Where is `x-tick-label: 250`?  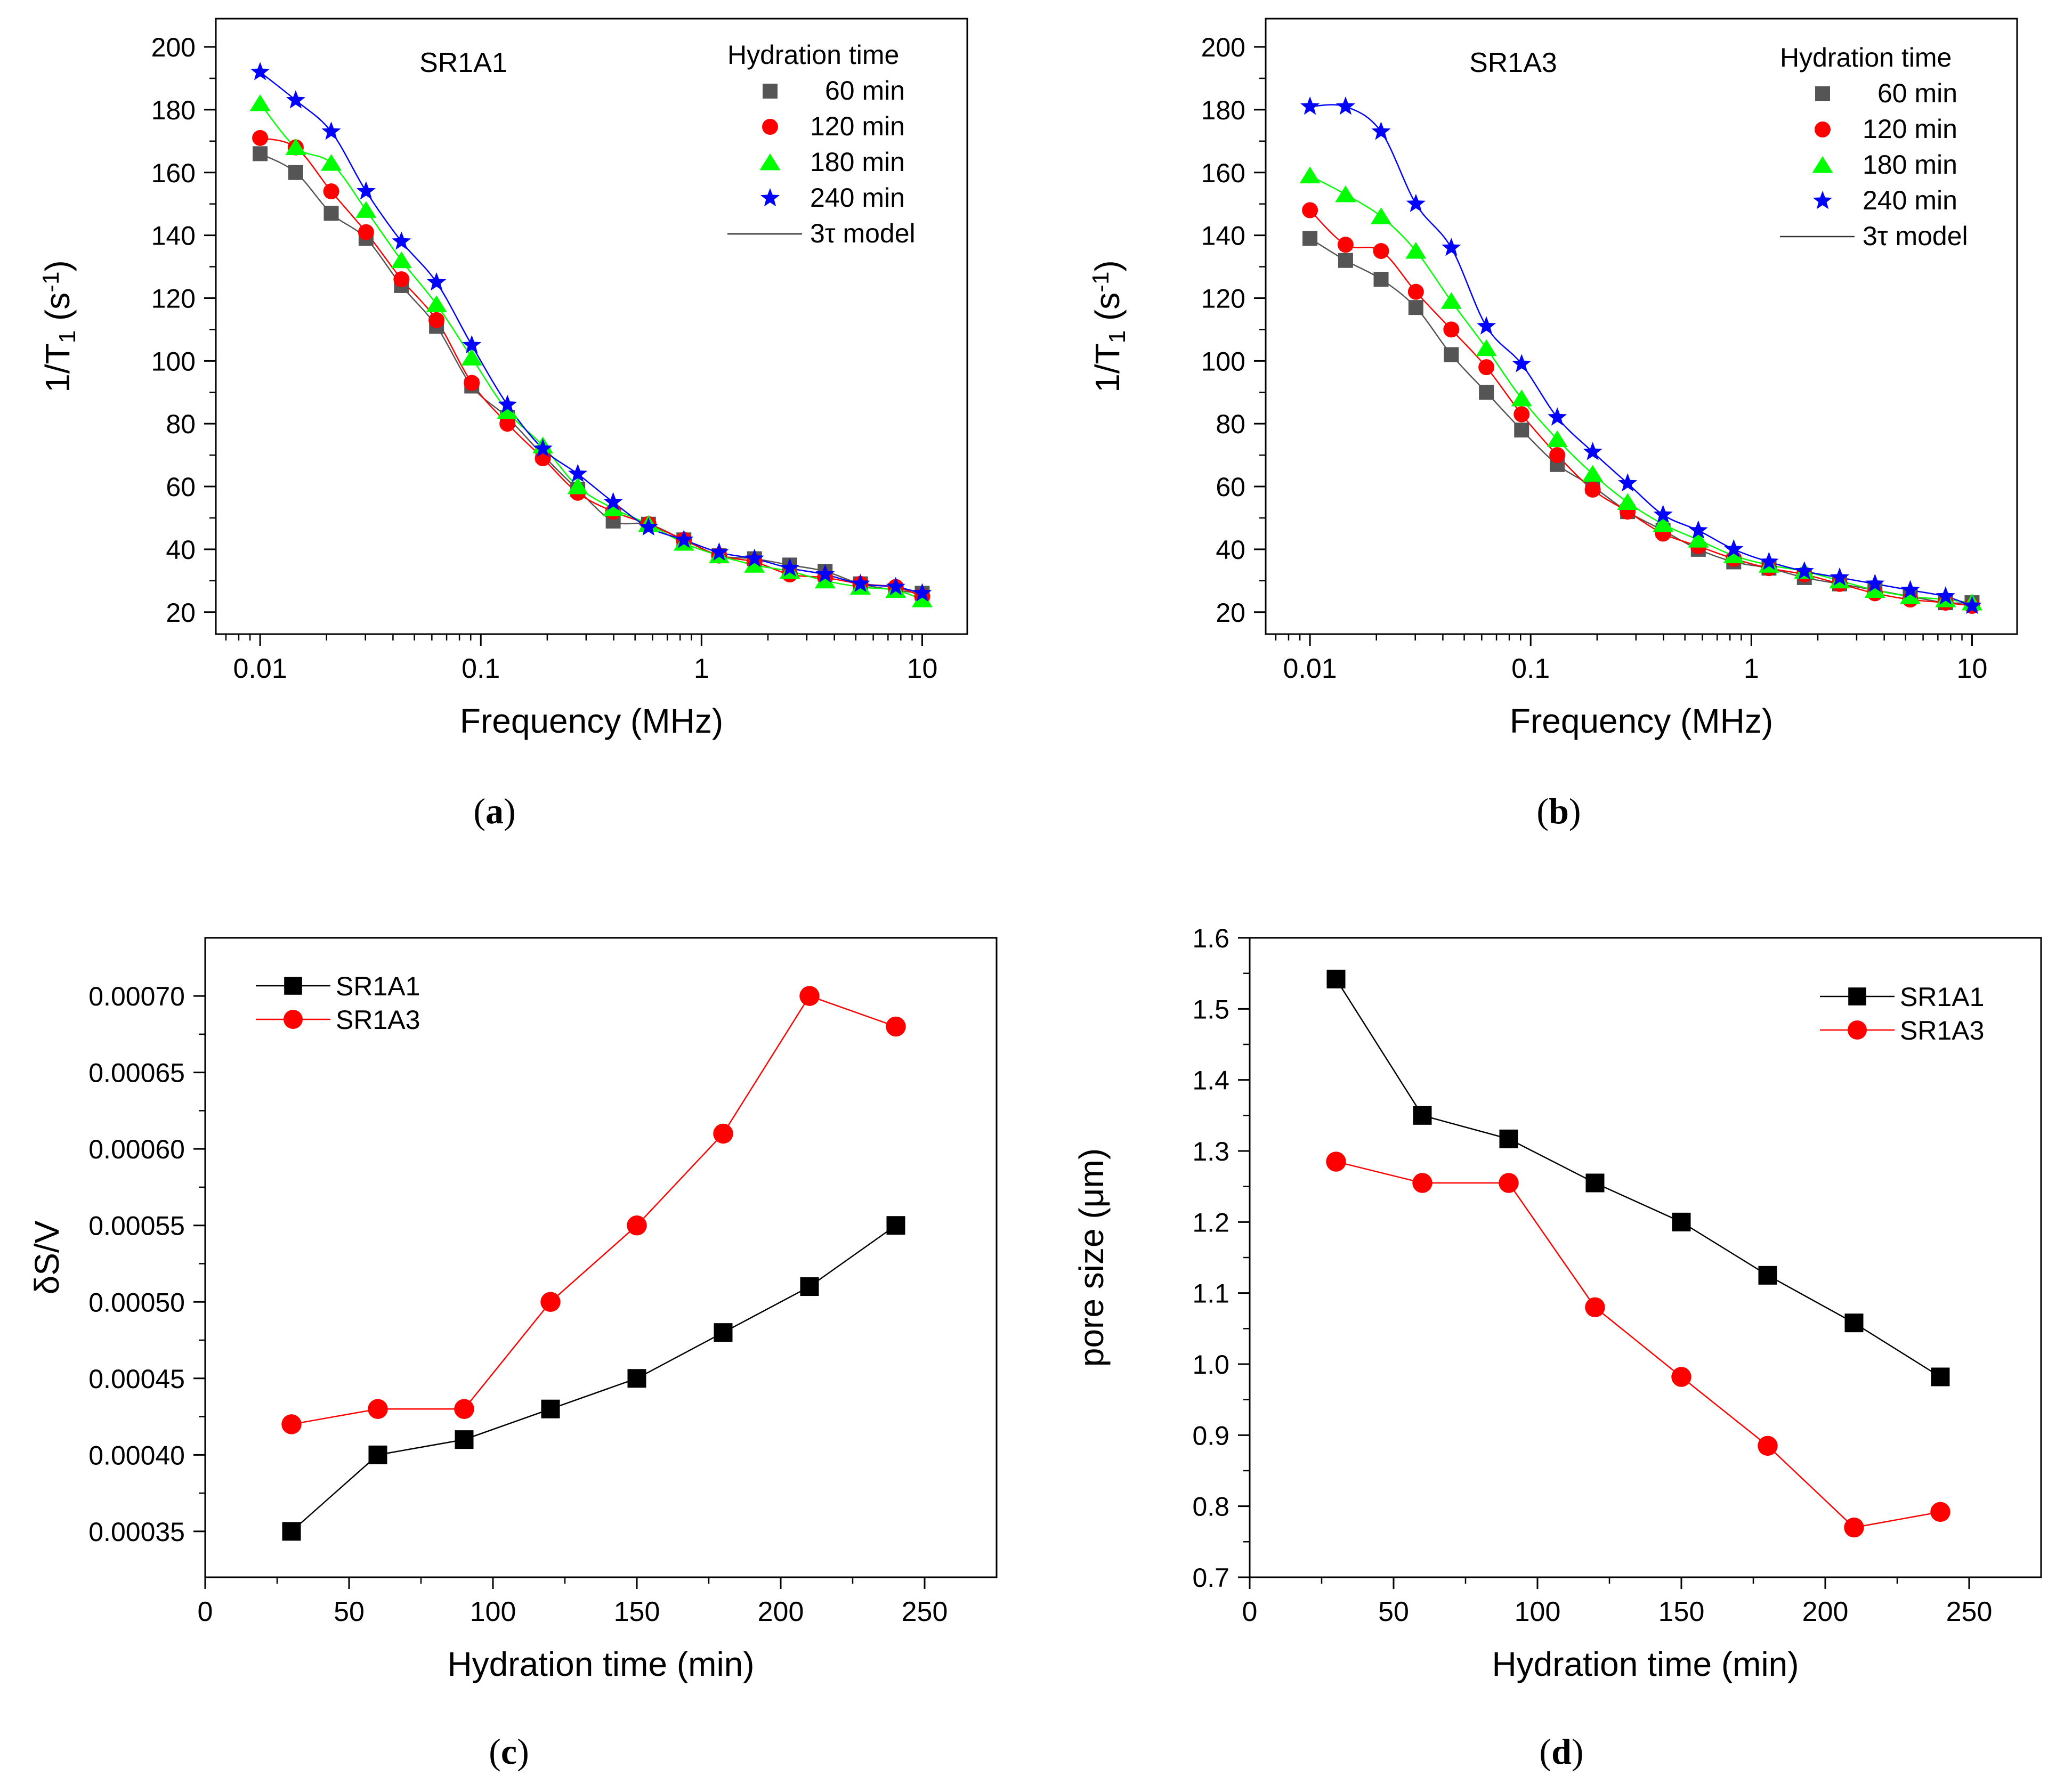
x-tick-label: 250 is located at coordinates (925, 1611).